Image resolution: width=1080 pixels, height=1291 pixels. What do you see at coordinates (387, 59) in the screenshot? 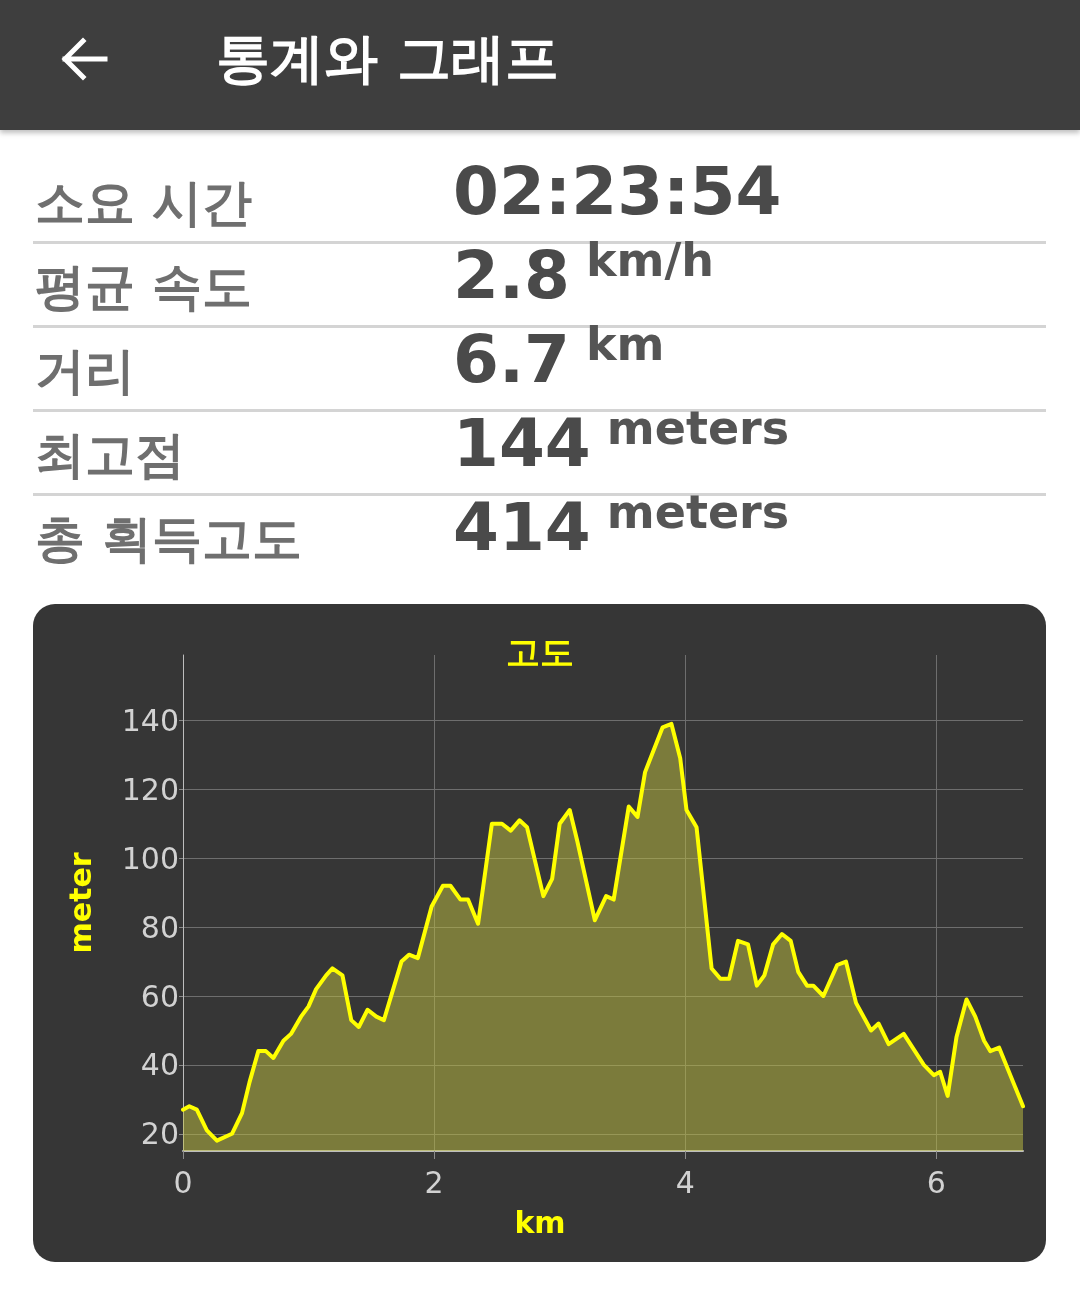
I see `text: 통계와 그래프` at bounding box center [387, 59].